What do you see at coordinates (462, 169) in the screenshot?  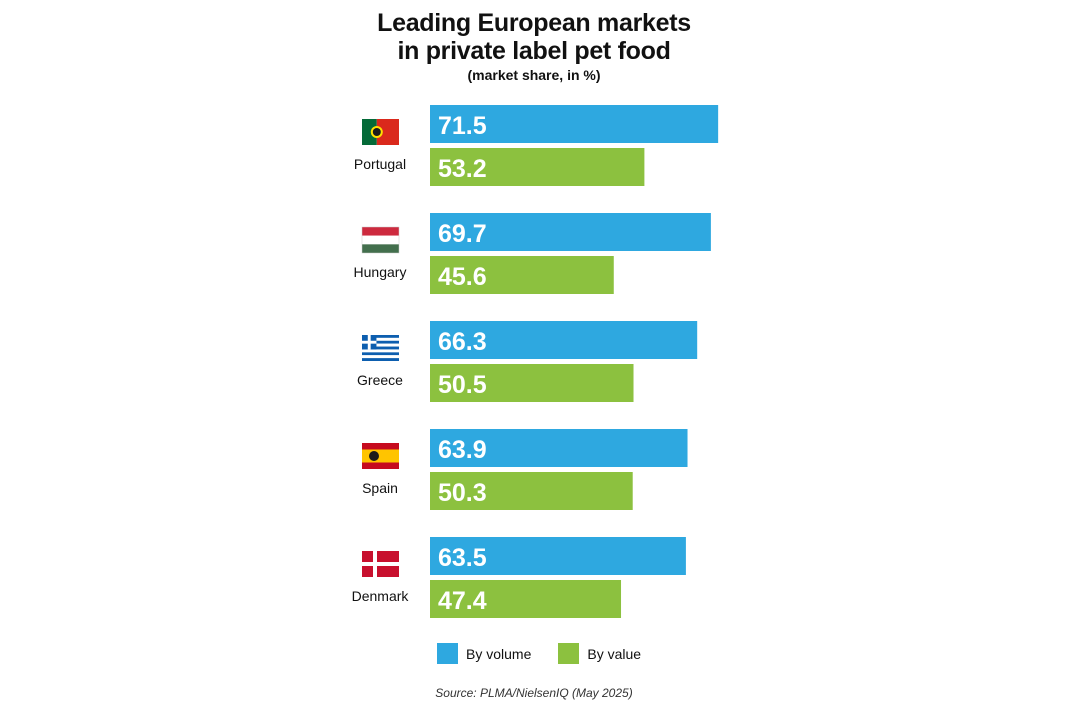 I see `value-label-portugal-by-value: 53.2` at bounding box center [462, 169].